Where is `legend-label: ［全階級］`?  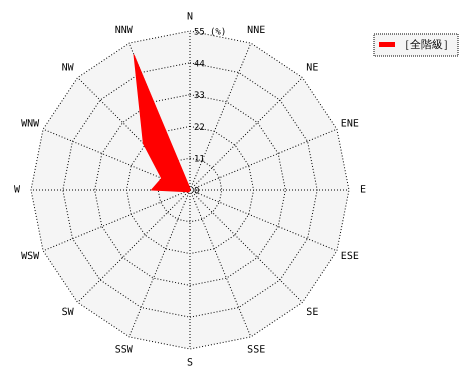
legend-label: ［全階級］ is located at coordinates (426, 45).